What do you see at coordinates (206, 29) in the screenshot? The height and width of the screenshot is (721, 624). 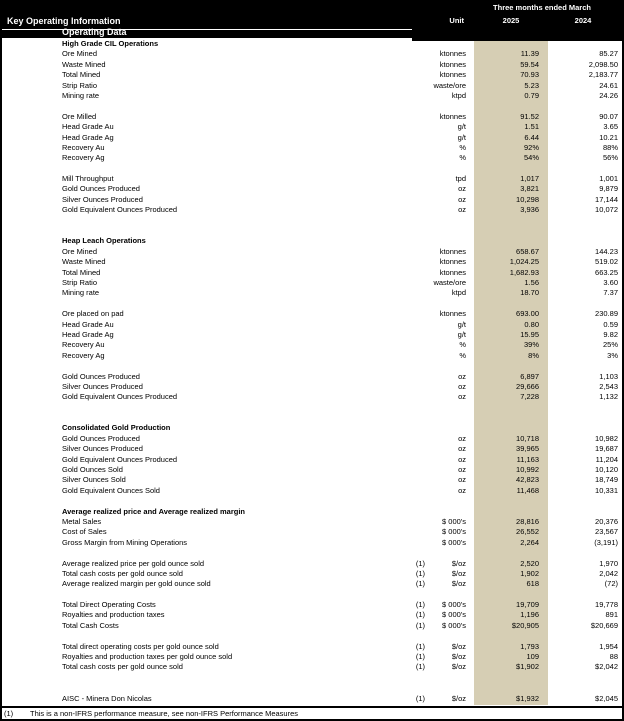 I see `title-underline` at bounding box center [206, 29].